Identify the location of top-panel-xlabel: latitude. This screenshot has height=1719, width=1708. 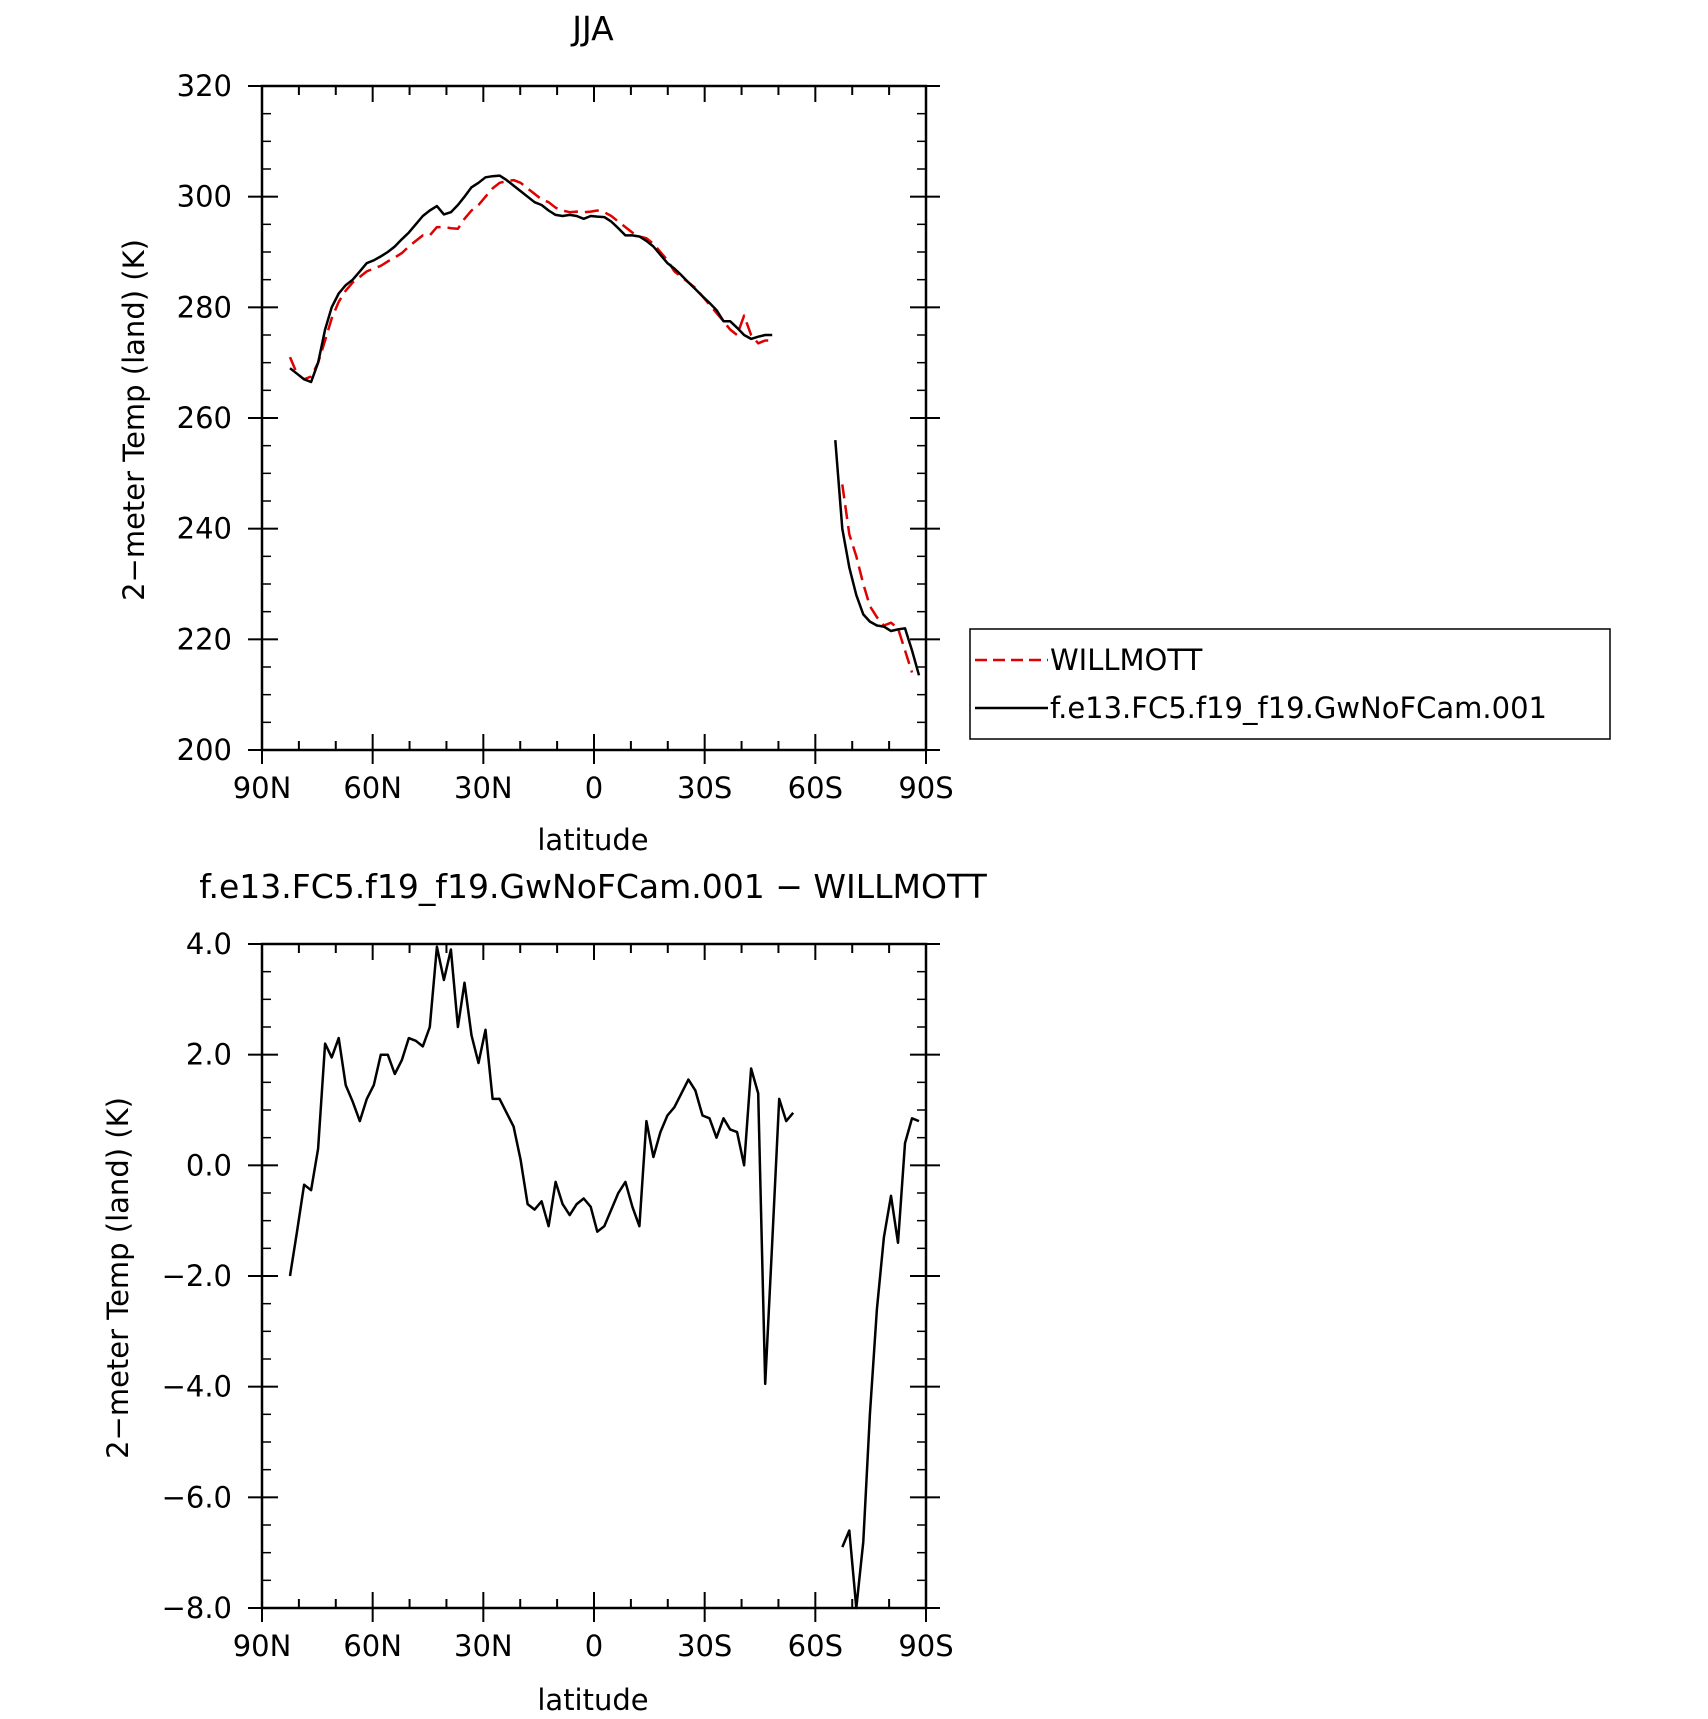
(592, 840).